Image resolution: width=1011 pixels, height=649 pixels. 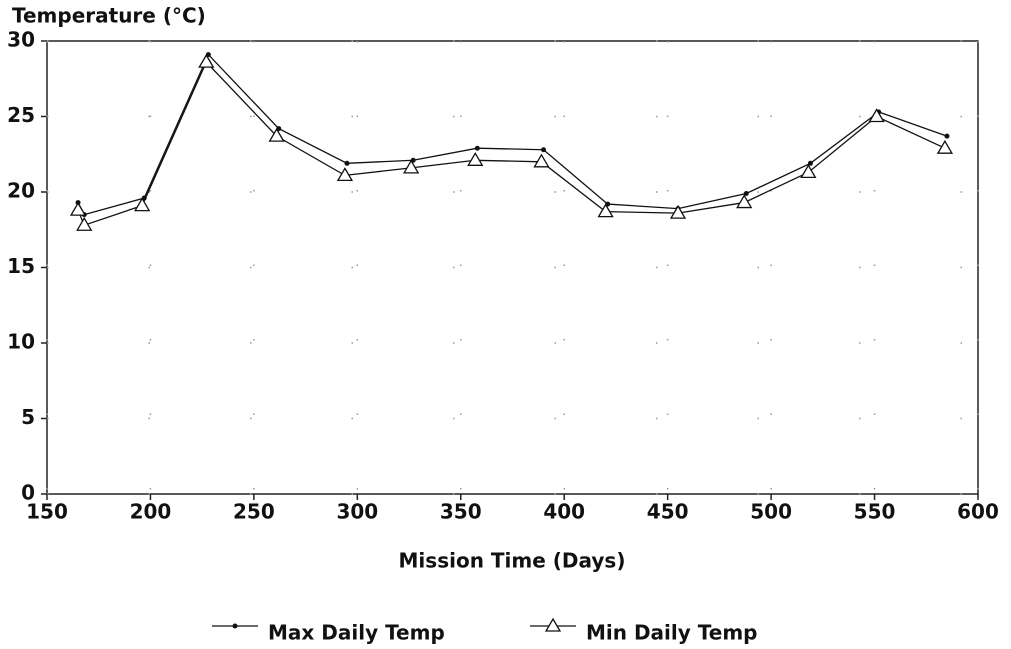 I want to click on x-tick-label: 400, so click(x=564, y=512).